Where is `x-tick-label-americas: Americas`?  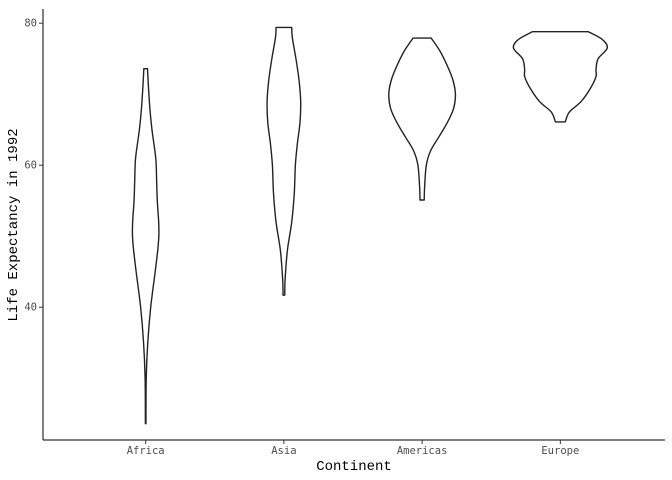
x-tick-label-americas: Americas is located at coordinates (422, 451).